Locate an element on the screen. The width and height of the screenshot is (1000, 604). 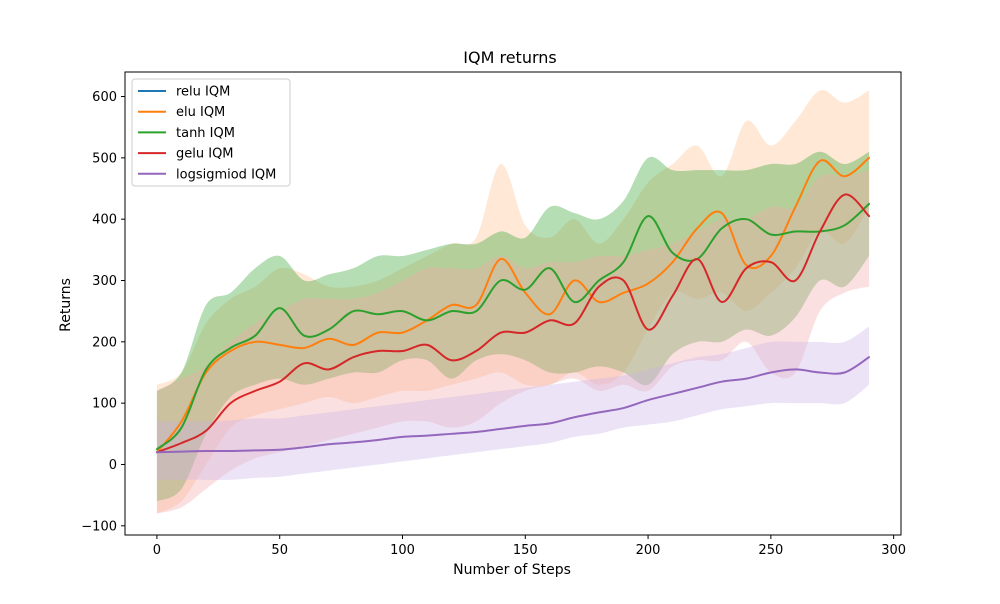
legend-label: gelu IQM is located at coordinates (205, 154).